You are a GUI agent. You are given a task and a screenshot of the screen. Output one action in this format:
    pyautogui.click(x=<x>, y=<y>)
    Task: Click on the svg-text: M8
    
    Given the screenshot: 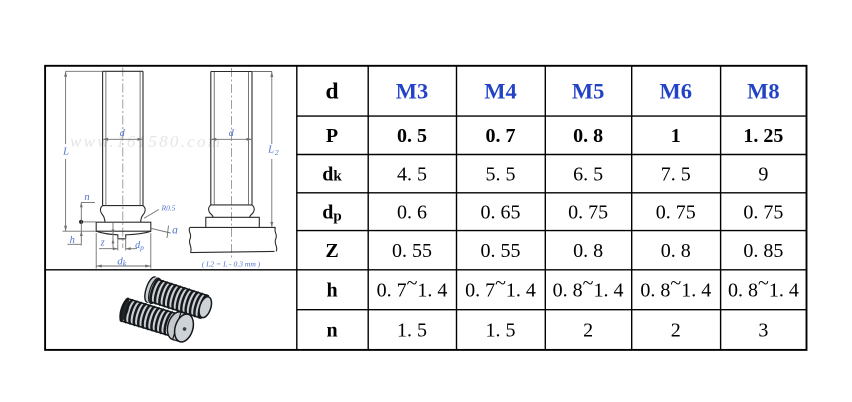 What is the action you would take?
    pyautogui.click(x=763, y=90)
    